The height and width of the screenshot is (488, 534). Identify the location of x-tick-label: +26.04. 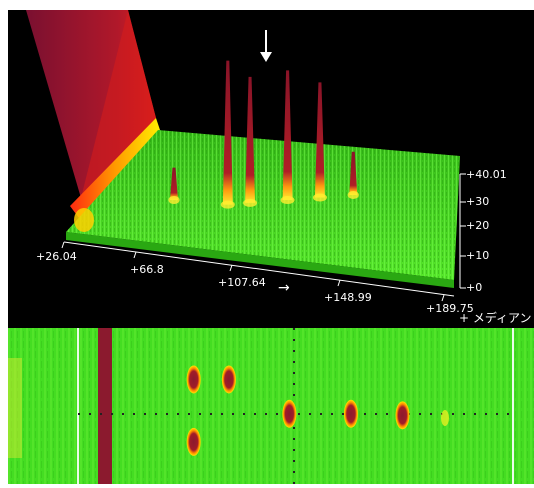
(56, 256).